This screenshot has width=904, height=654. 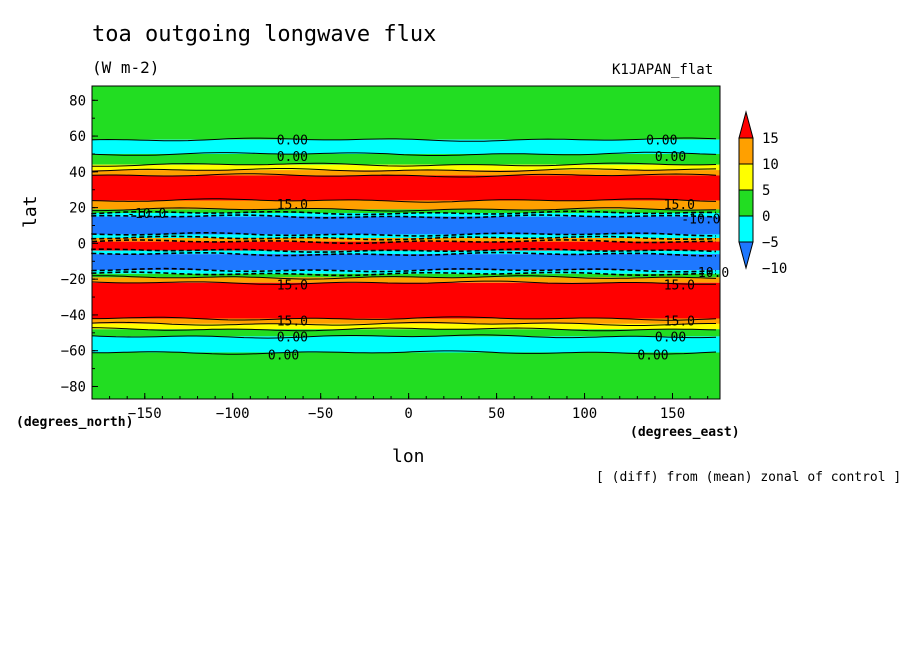 What do you see at coordinates (746, 255) in the screenshot?
I see `colorbar-bottom-arrow` at bounding box center [746, 255].